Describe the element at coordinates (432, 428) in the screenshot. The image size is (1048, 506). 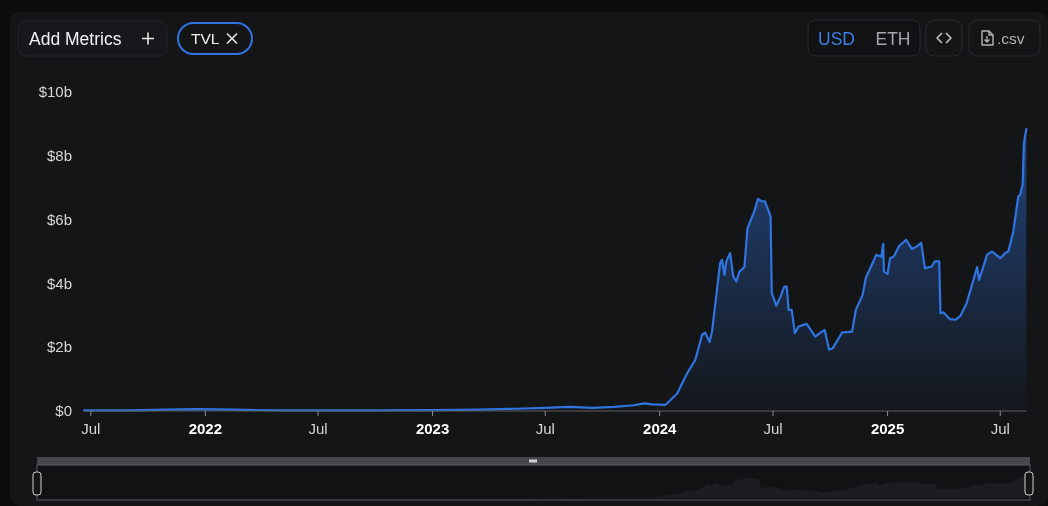
I see `x-tick-label: 2023` at that location.